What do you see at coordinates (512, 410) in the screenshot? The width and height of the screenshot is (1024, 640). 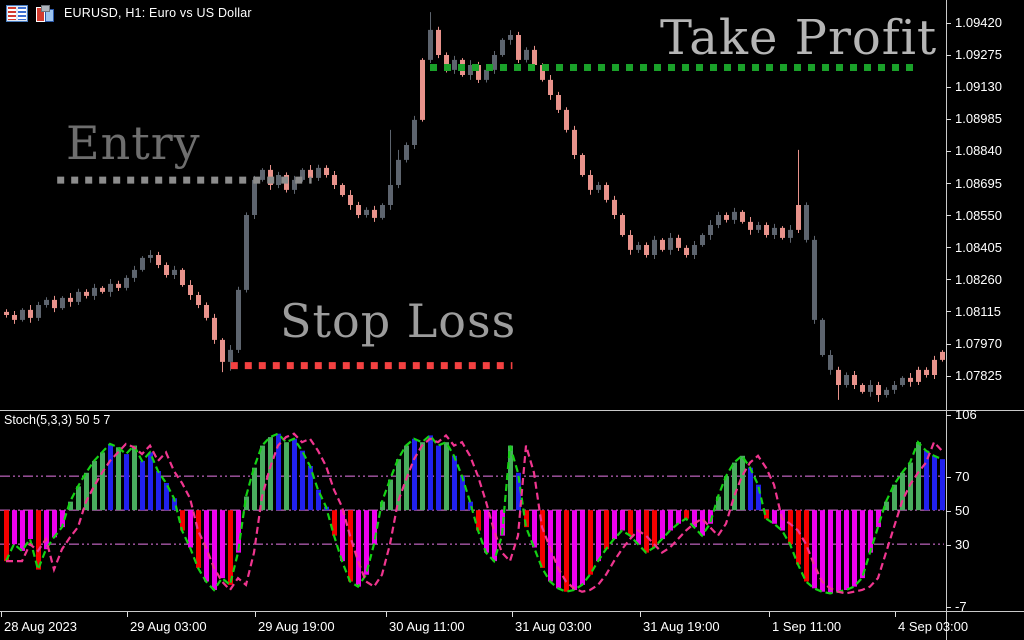 I see `panel-separator` at bounding box center [512, 410].